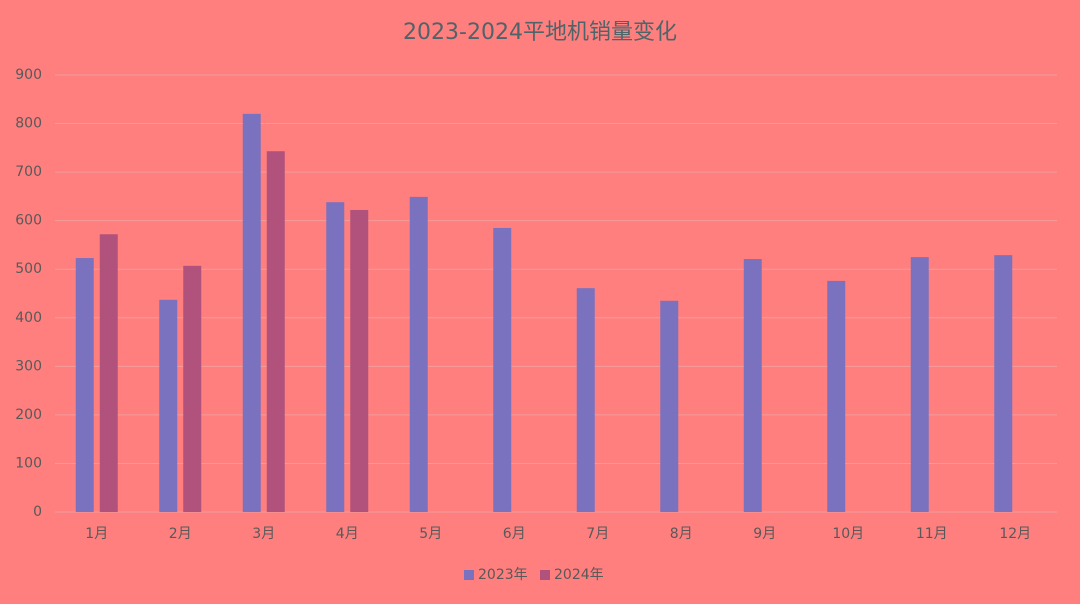 The width and height of the screenshot is (1080, 604). Describe the element at coordinates (180, 534) in the screenshot. I see `x-tick-label: 2月` at that location.